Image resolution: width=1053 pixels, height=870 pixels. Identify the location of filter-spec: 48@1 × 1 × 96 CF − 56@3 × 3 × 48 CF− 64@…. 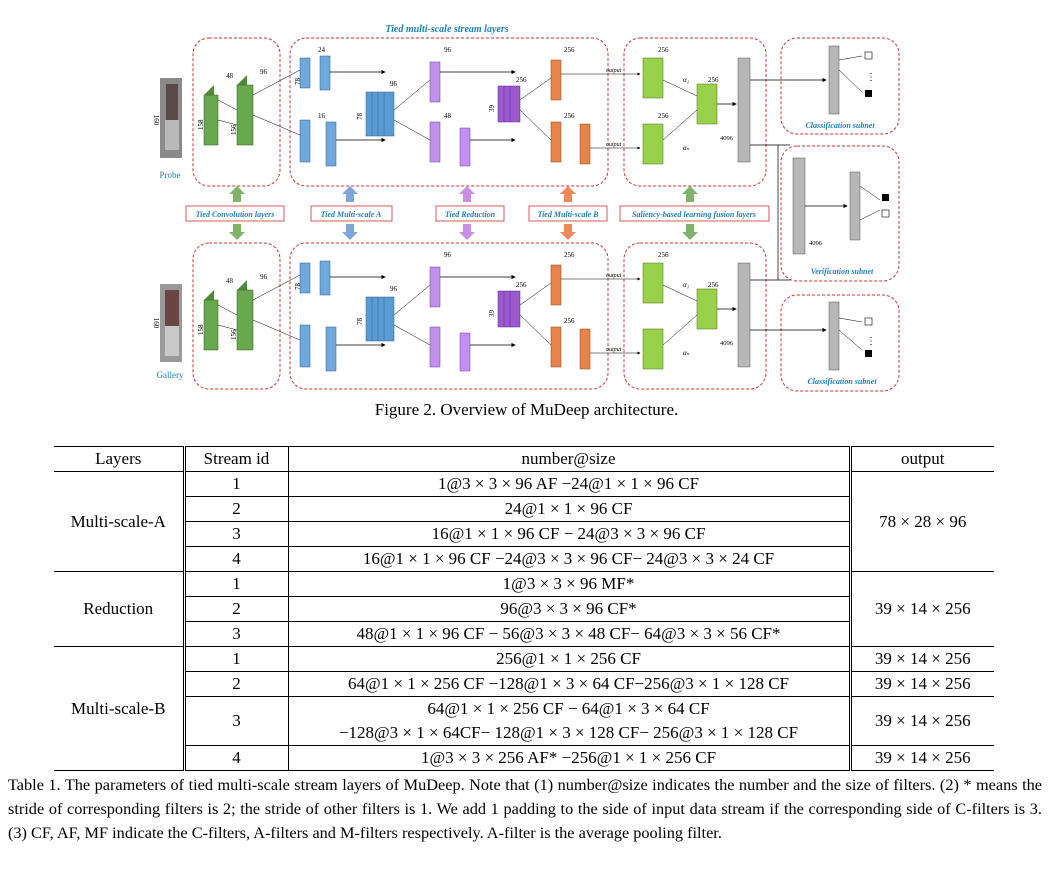
(569, 634).